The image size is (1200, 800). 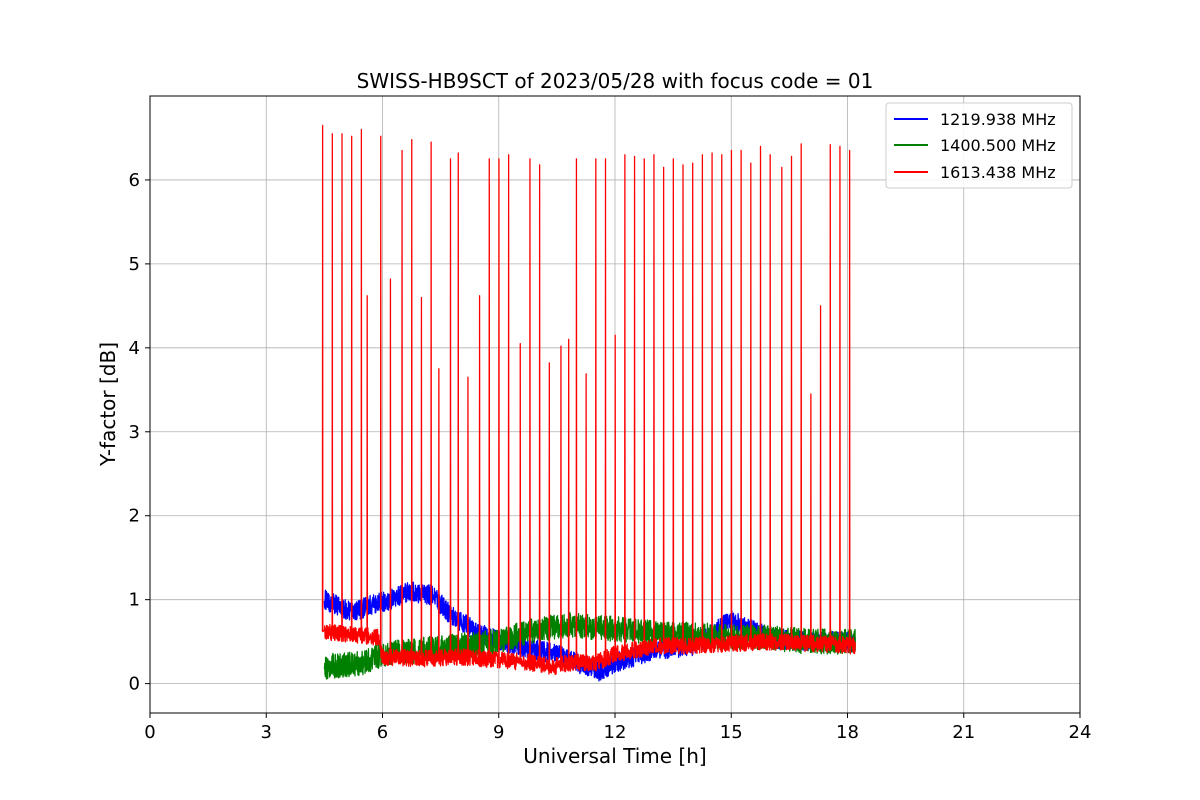 What do you see at coordinates (266, 732) in the screenshot?
I see `x-tick-label: 3` at bounding box center [266, 732].